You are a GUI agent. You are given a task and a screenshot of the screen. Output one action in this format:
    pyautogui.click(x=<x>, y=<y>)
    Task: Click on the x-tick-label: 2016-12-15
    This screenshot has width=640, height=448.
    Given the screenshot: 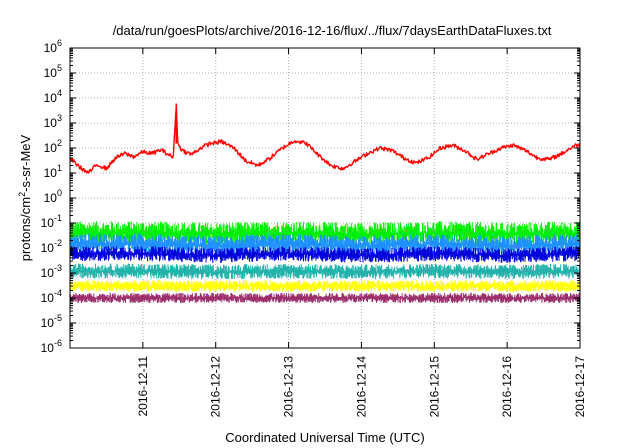 What is the action you would take?
    pyautogui.click(x=434, y=387)
    